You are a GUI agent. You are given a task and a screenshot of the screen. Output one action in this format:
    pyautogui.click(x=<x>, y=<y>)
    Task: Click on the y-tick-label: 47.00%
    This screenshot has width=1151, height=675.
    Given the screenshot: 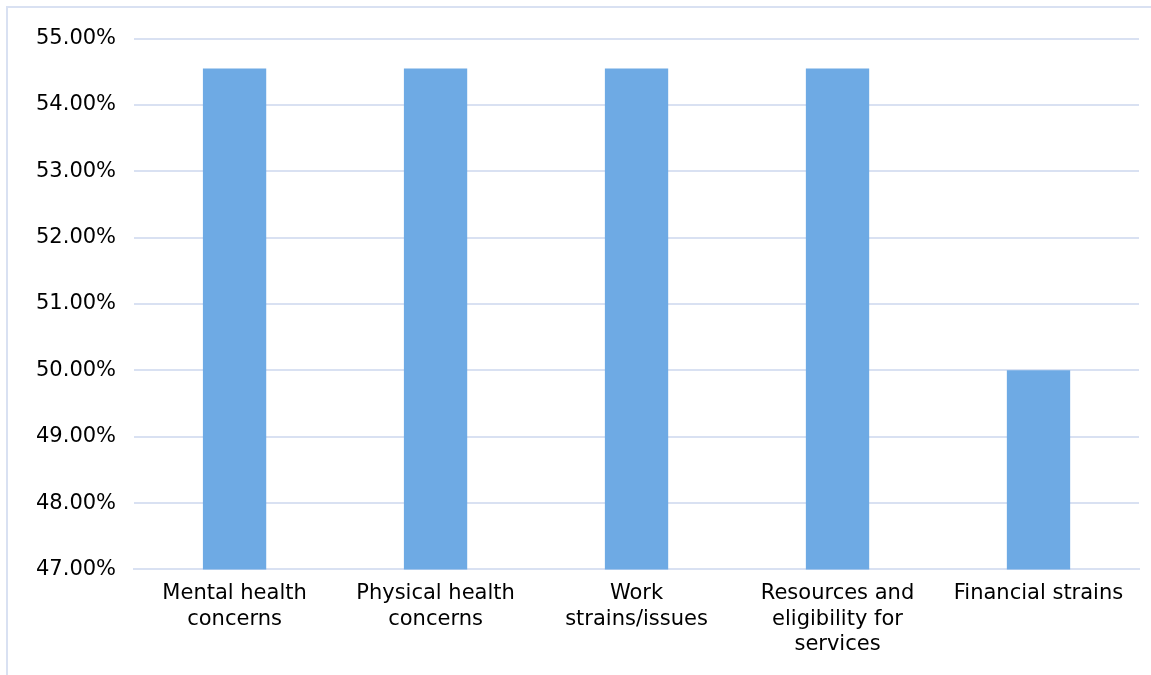 What is the action you would take?
    pyautogui.click(x=76, y=567)
    